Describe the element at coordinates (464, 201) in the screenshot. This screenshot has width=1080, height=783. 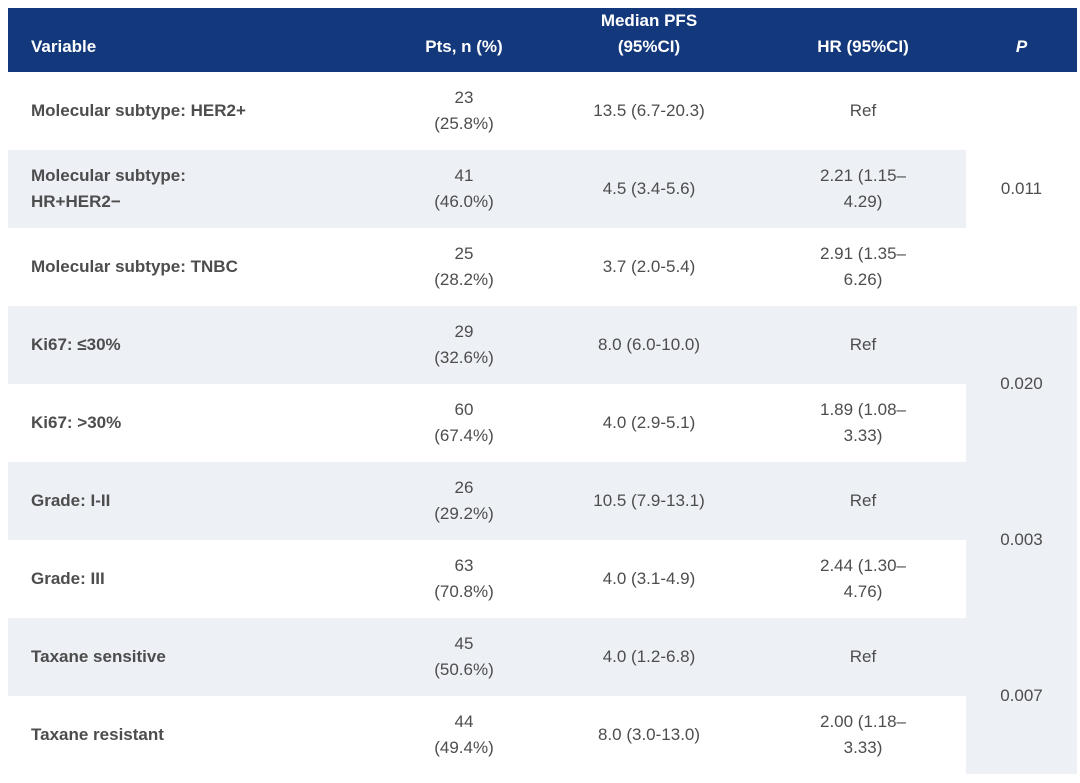
I see `pts-percent: (46.0%)` at that location.